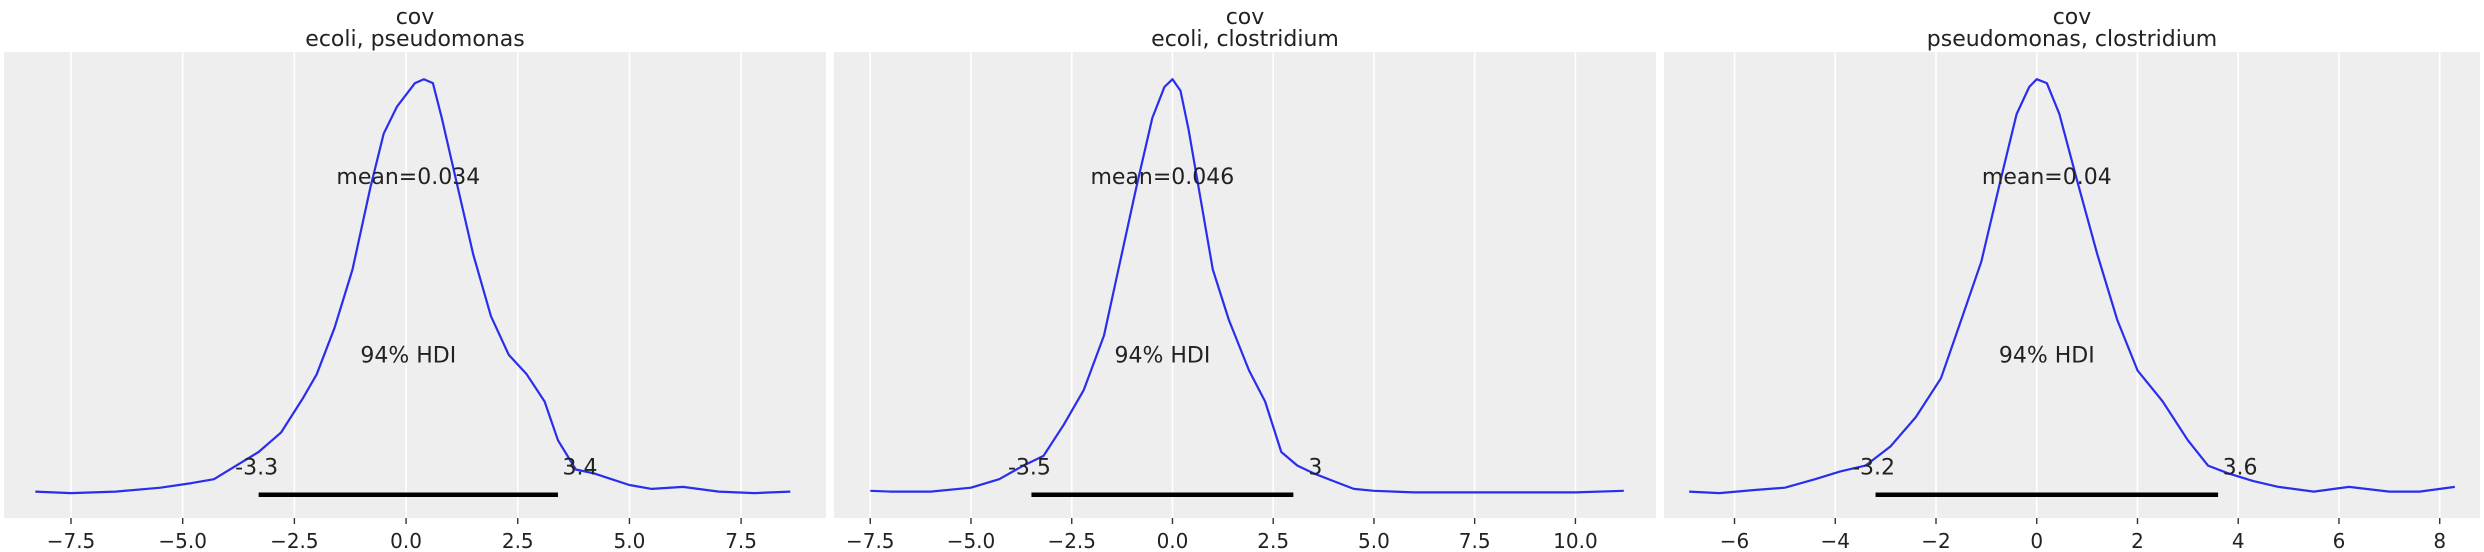 The width and height of the screenshot is (2484, 552). Describe the element at coordinates (2339, 540) in the screenshot. I see `x-tick-label: 6` at that location.